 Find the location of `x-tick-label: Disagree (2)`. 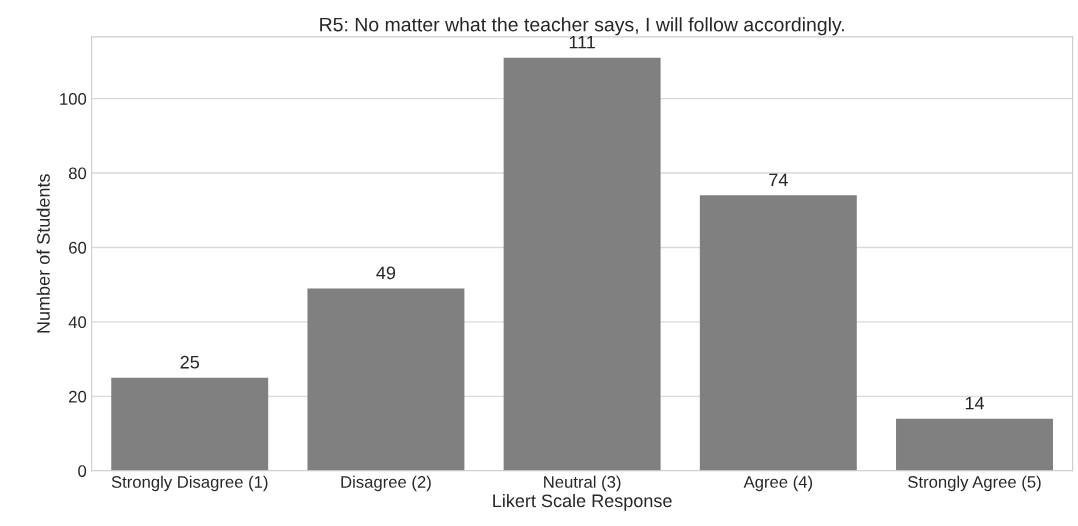

x-tick-label: Disagree (2) is located at coordinates (386, 483).